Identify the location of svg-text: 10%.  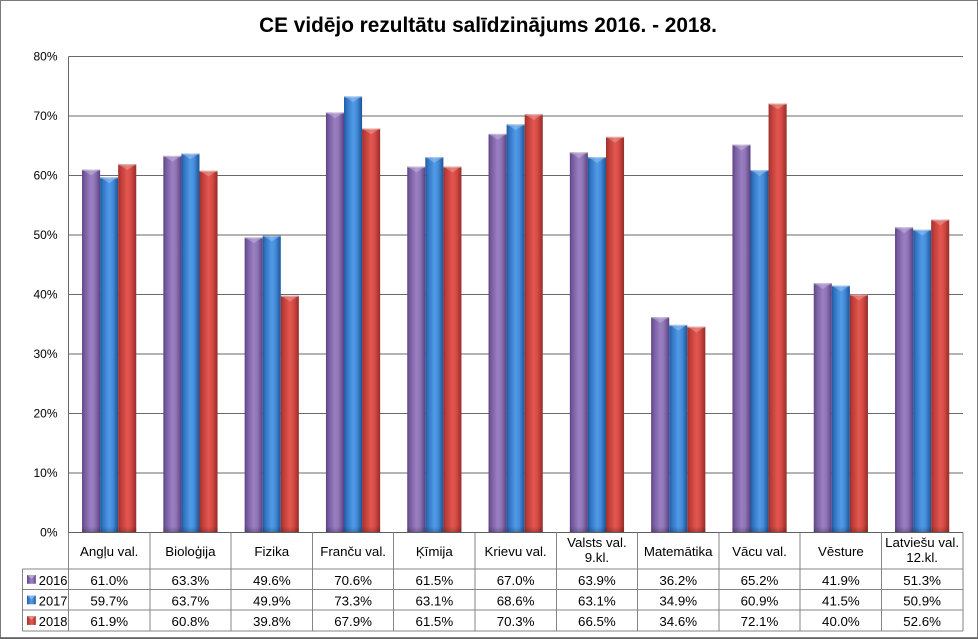
(45, 473).